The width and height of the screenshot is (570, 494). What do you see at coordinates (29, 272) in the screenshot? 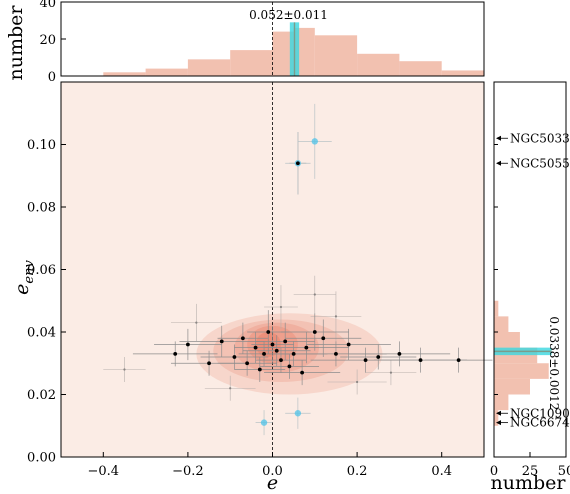
I see `y-axis-label-subscript: env` at bounding box center [29, 272].